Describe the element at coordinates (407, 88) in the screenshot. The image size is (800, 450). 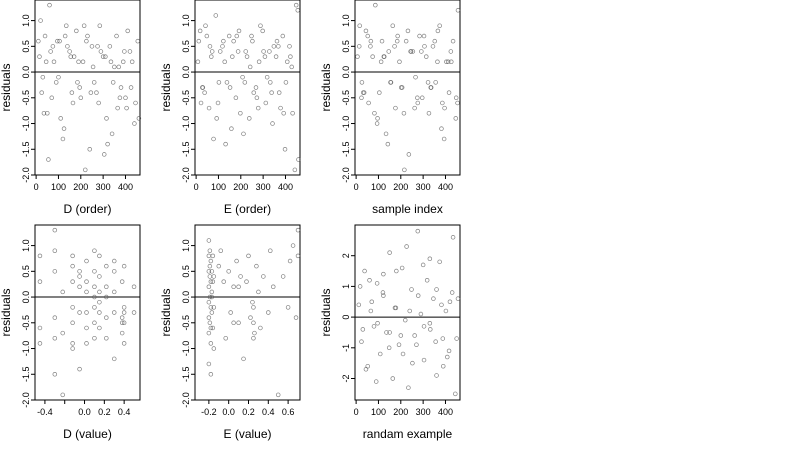
I see `plot-frame` at that location.